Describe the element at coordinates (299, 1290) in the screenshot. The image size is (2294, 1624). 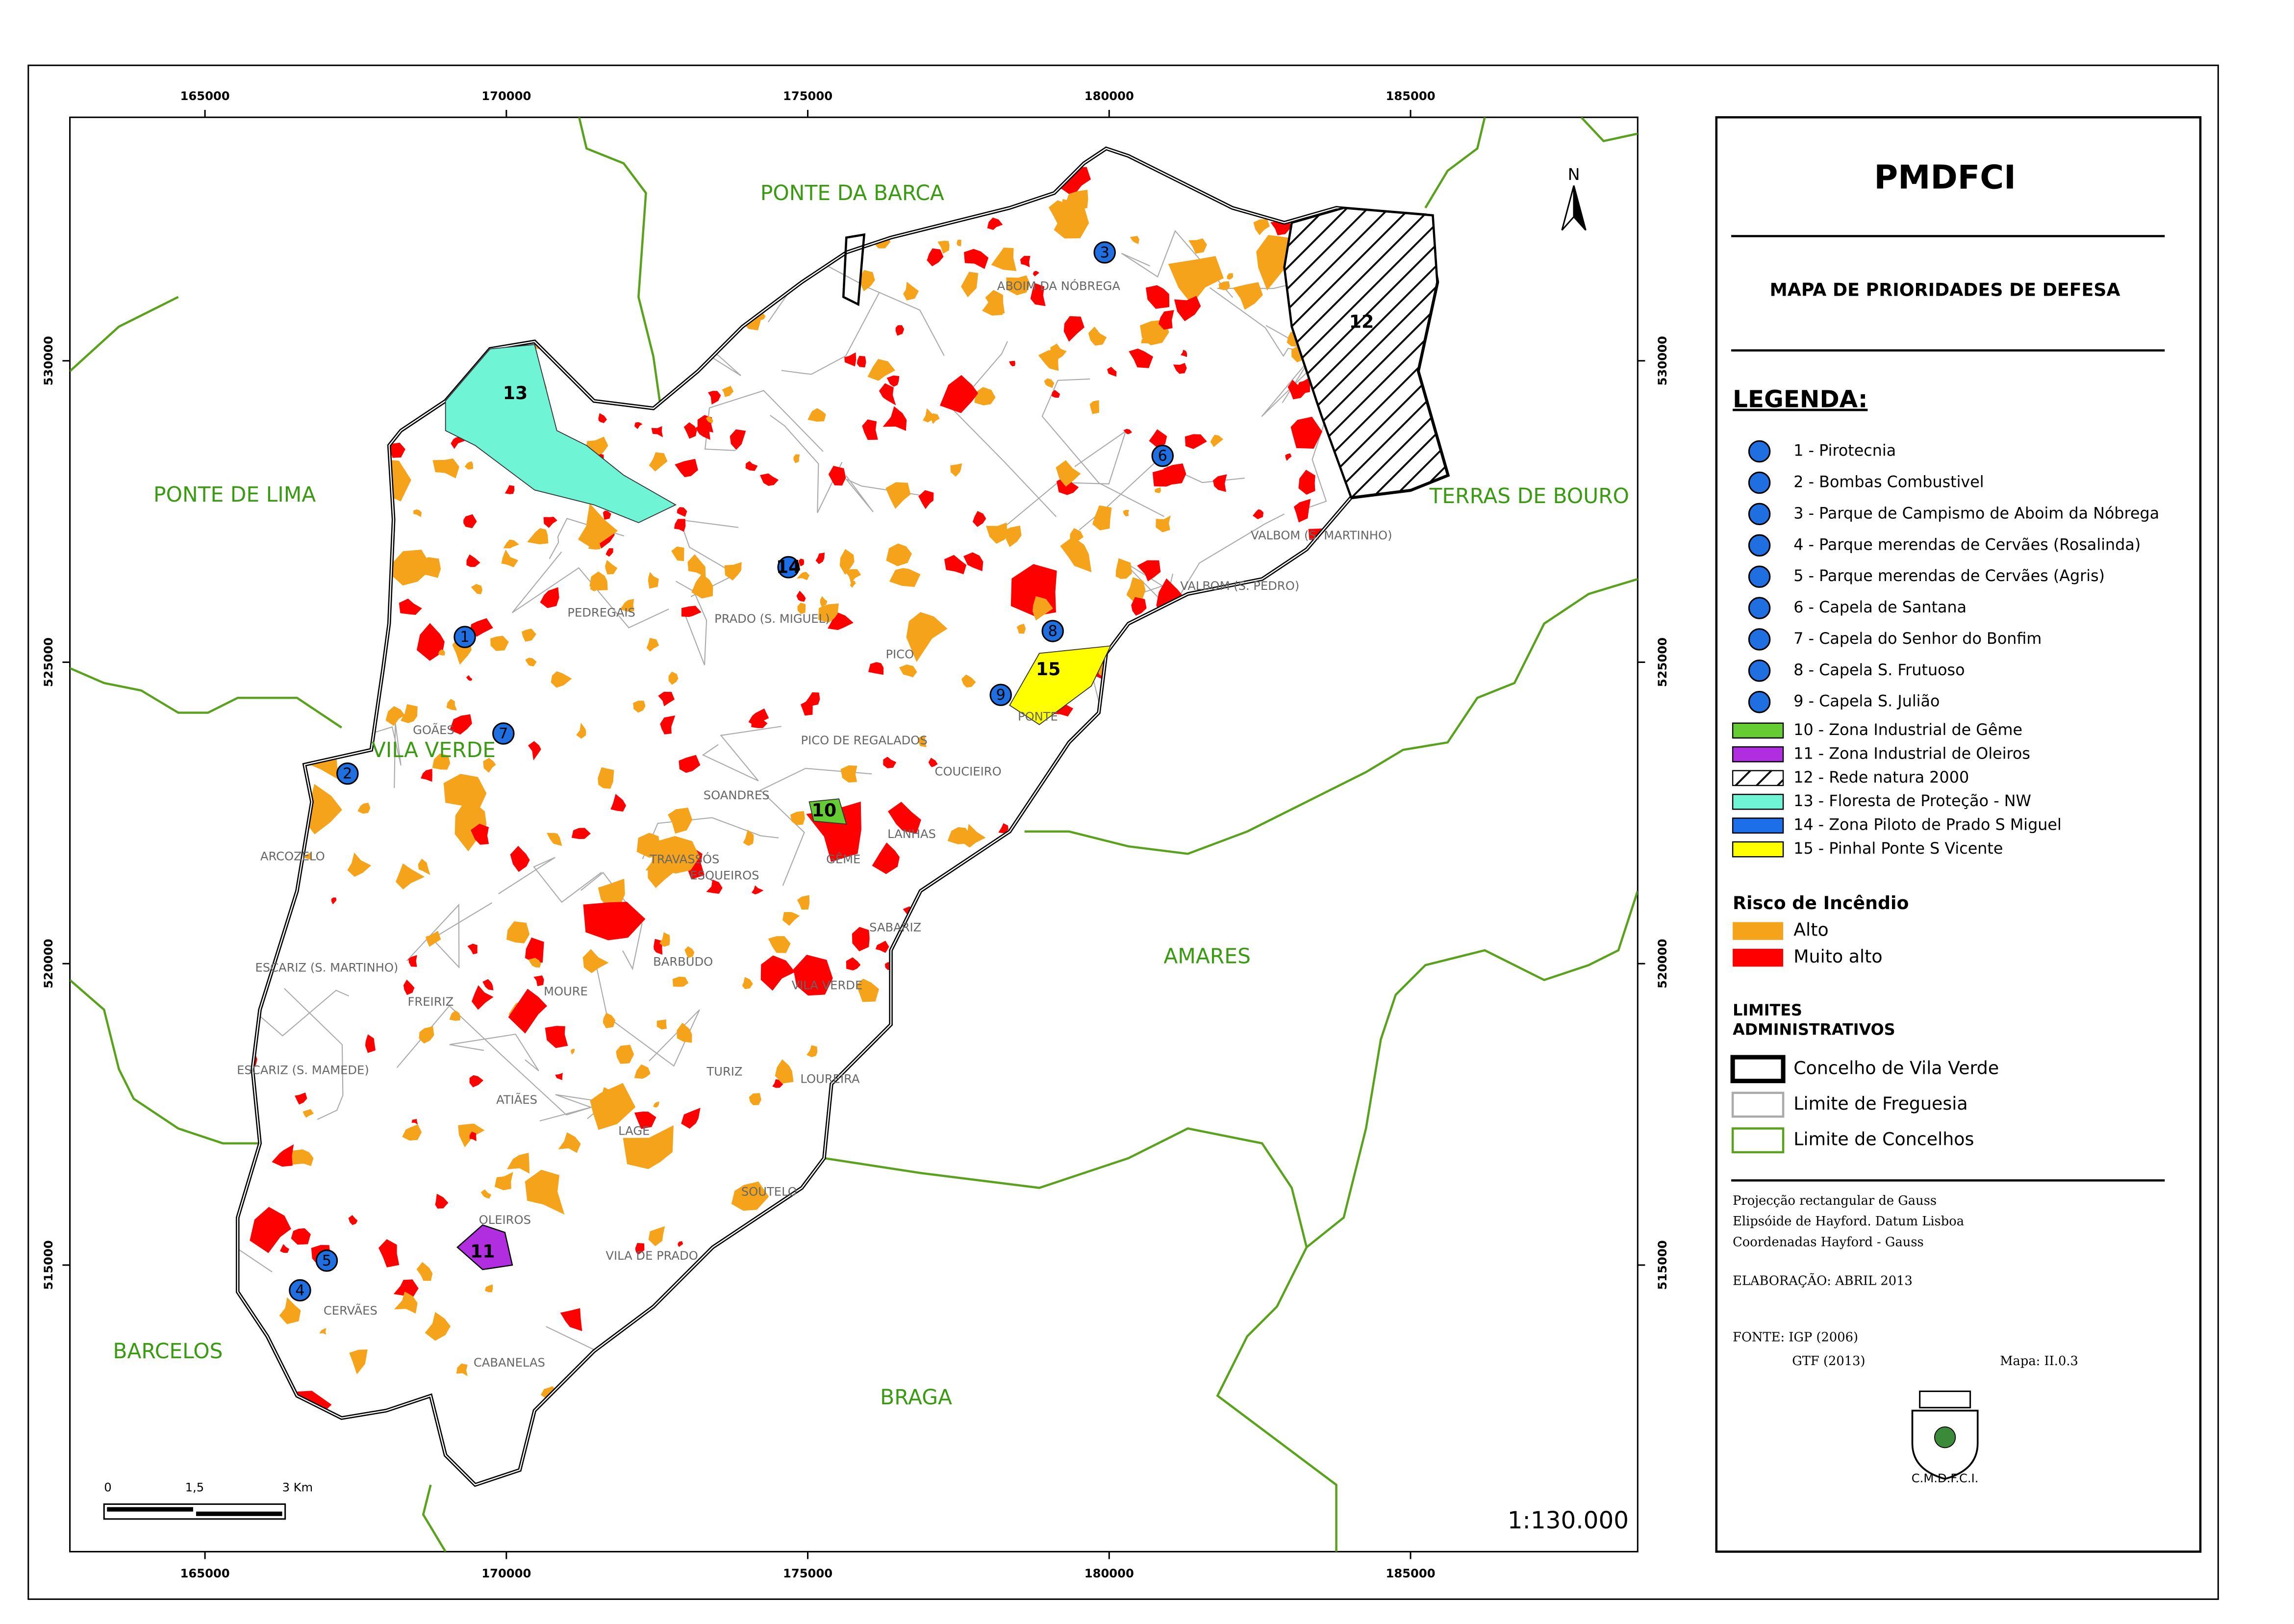
I see `marker-label: 4` at that location.